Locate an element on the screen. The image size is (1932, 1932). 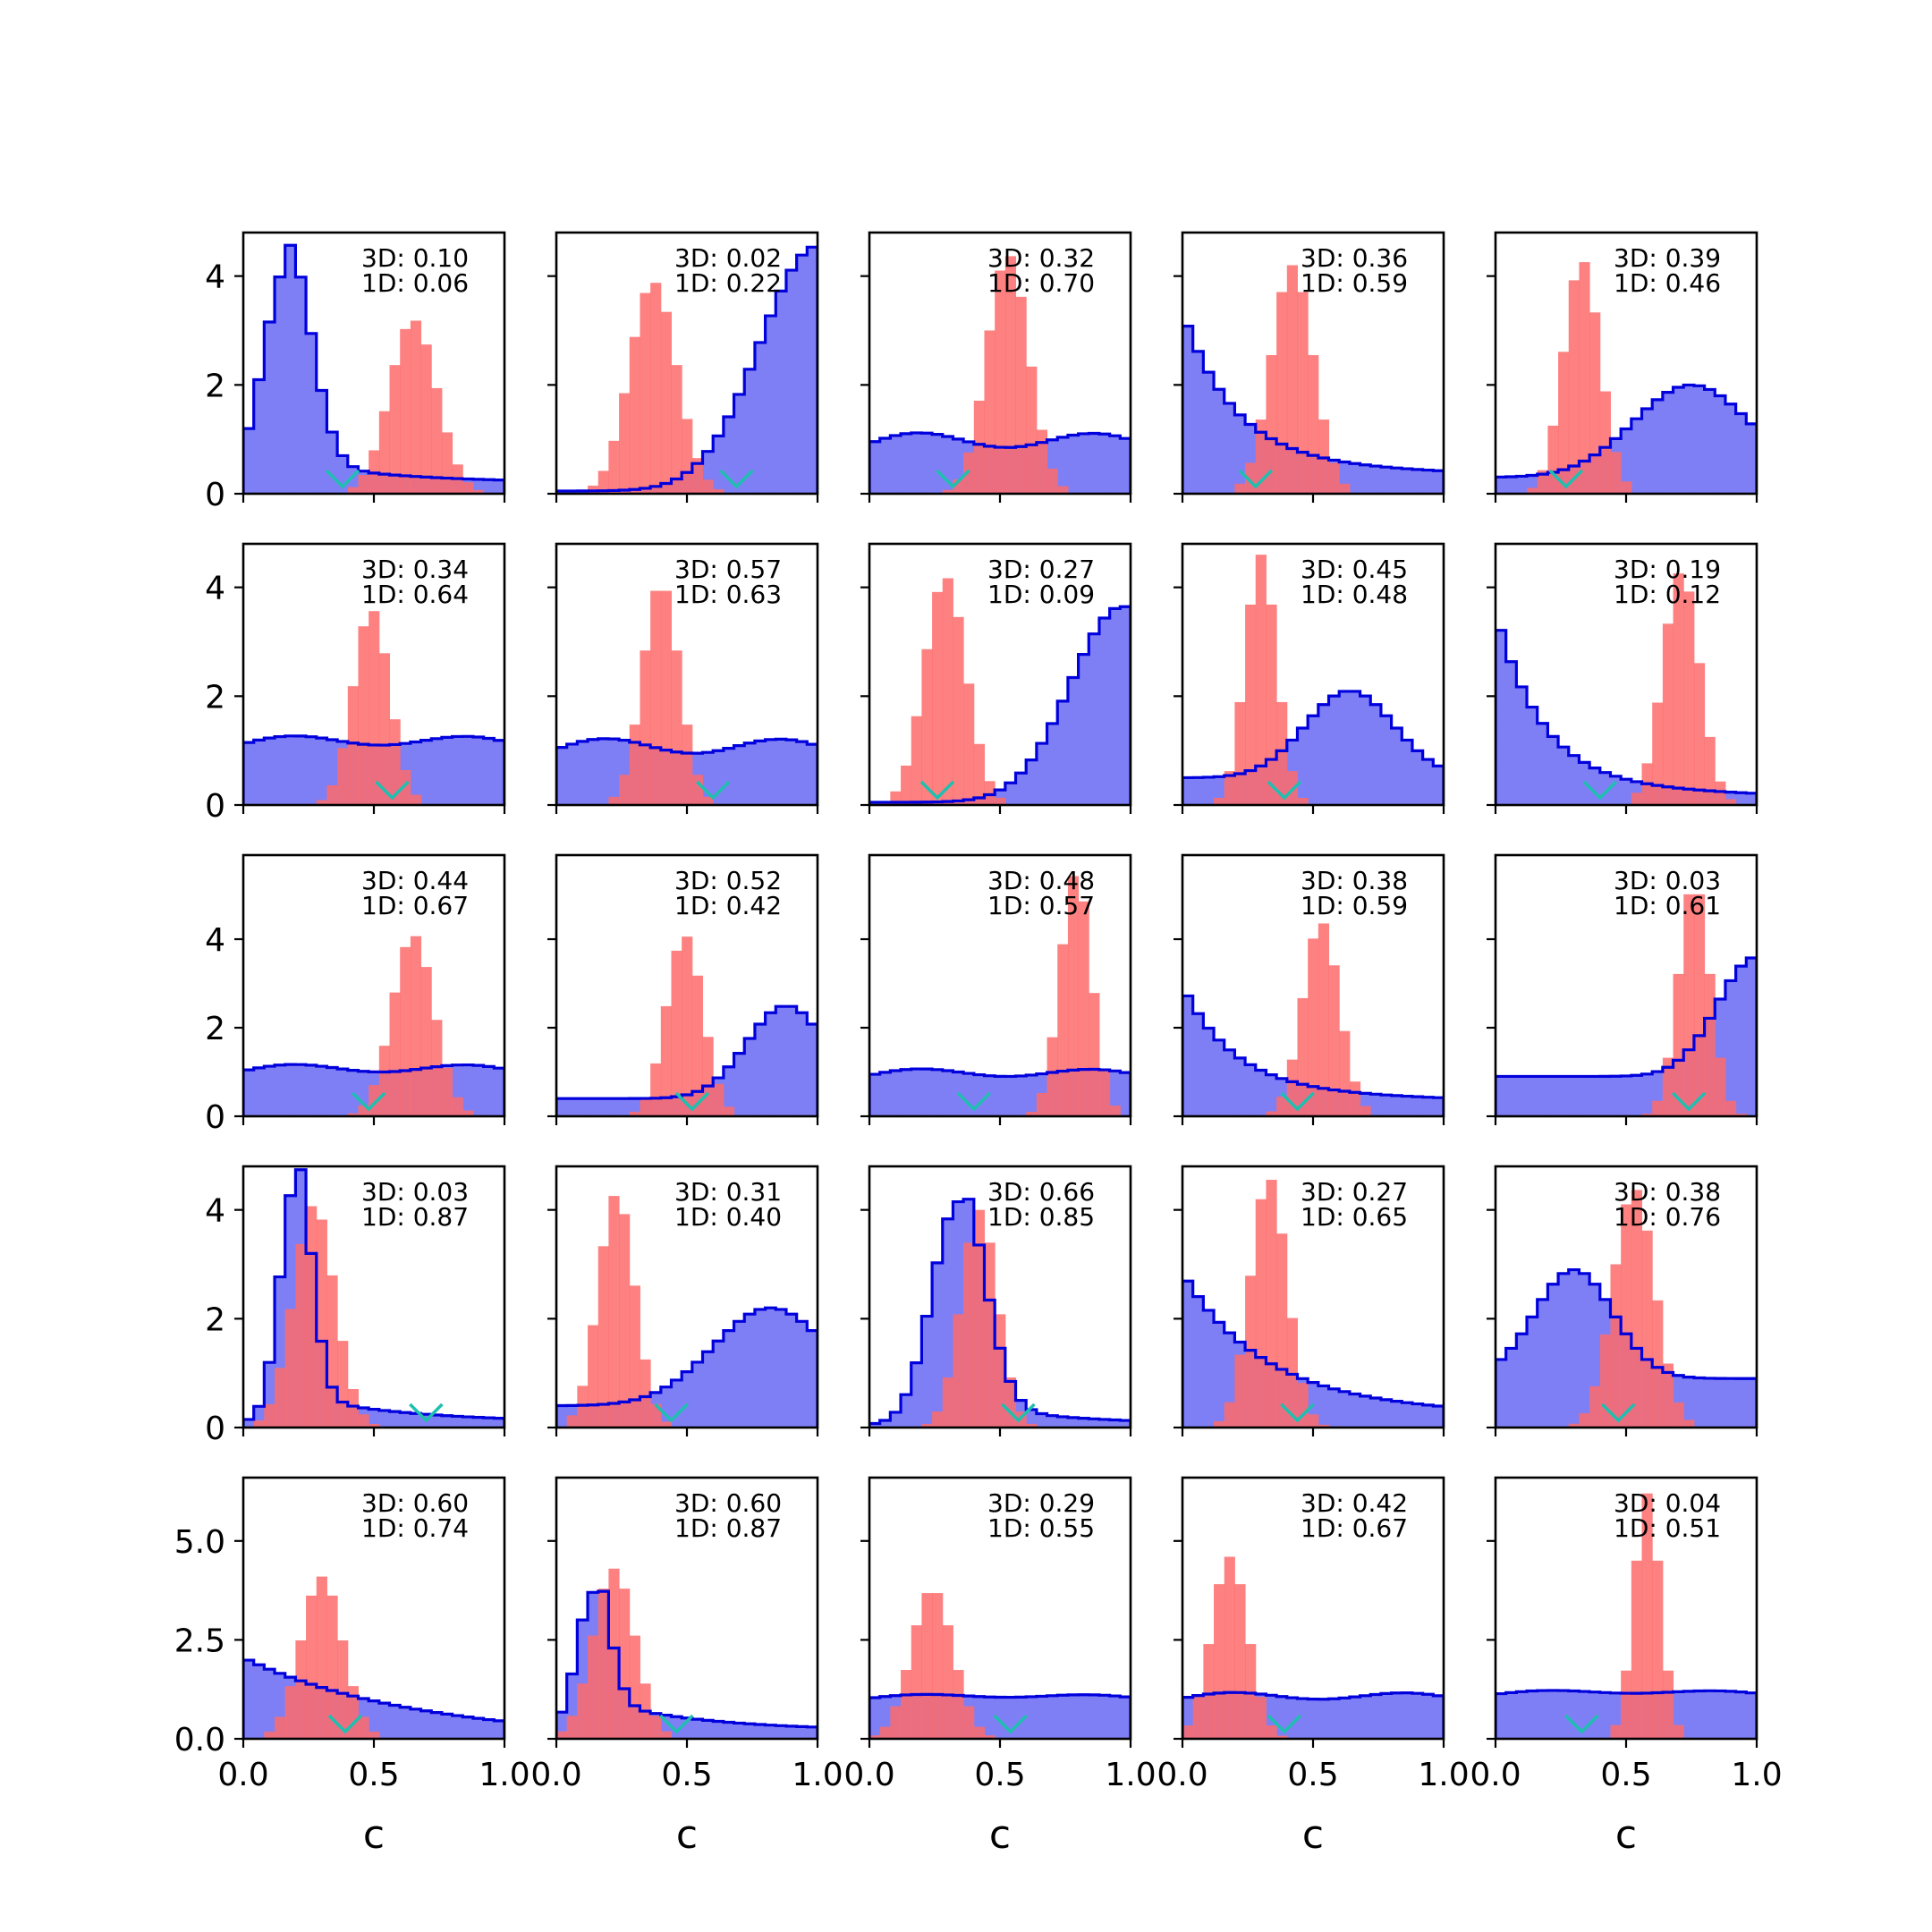
annotation-3d: 3D: 0.10 is located at coordinates (415, 258).